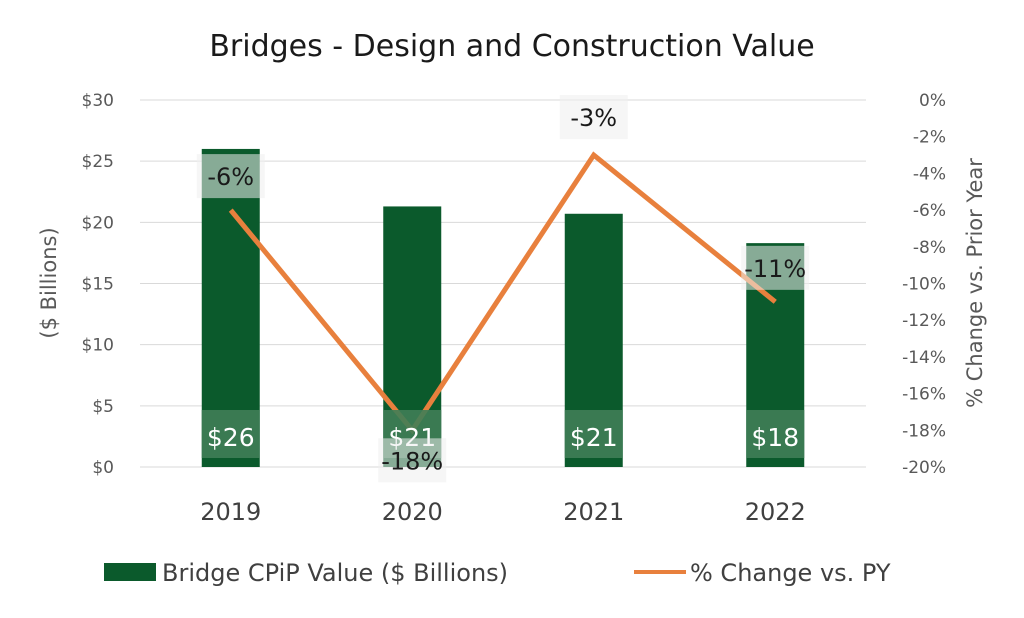  What do you see at coordinates (593, 512) in the screenshot?
I see `category-label: 2021` at bounding box center [593, 512].